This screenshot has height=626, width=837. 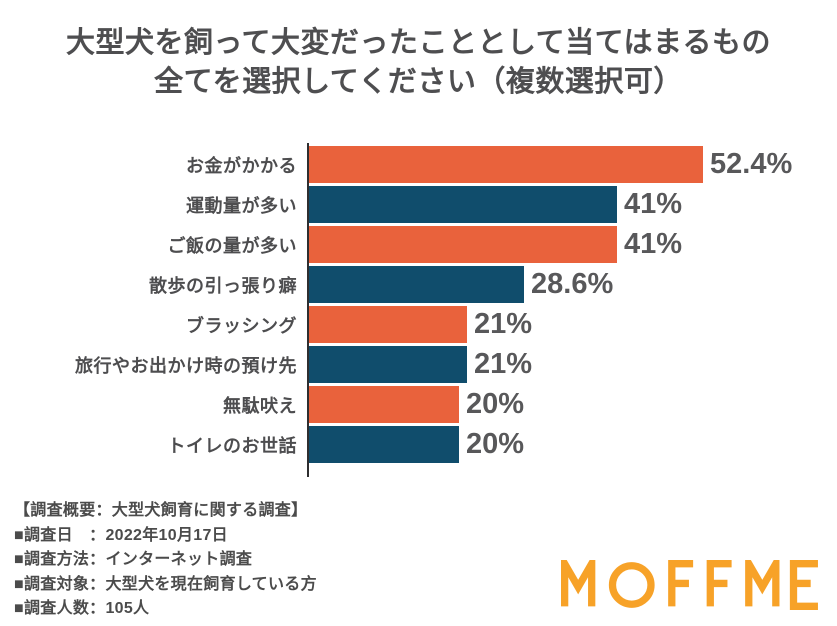 What do you see at coordinates (308, 310) in the screenshot?
I see `chart-axis` at bounding box center [308, 310].